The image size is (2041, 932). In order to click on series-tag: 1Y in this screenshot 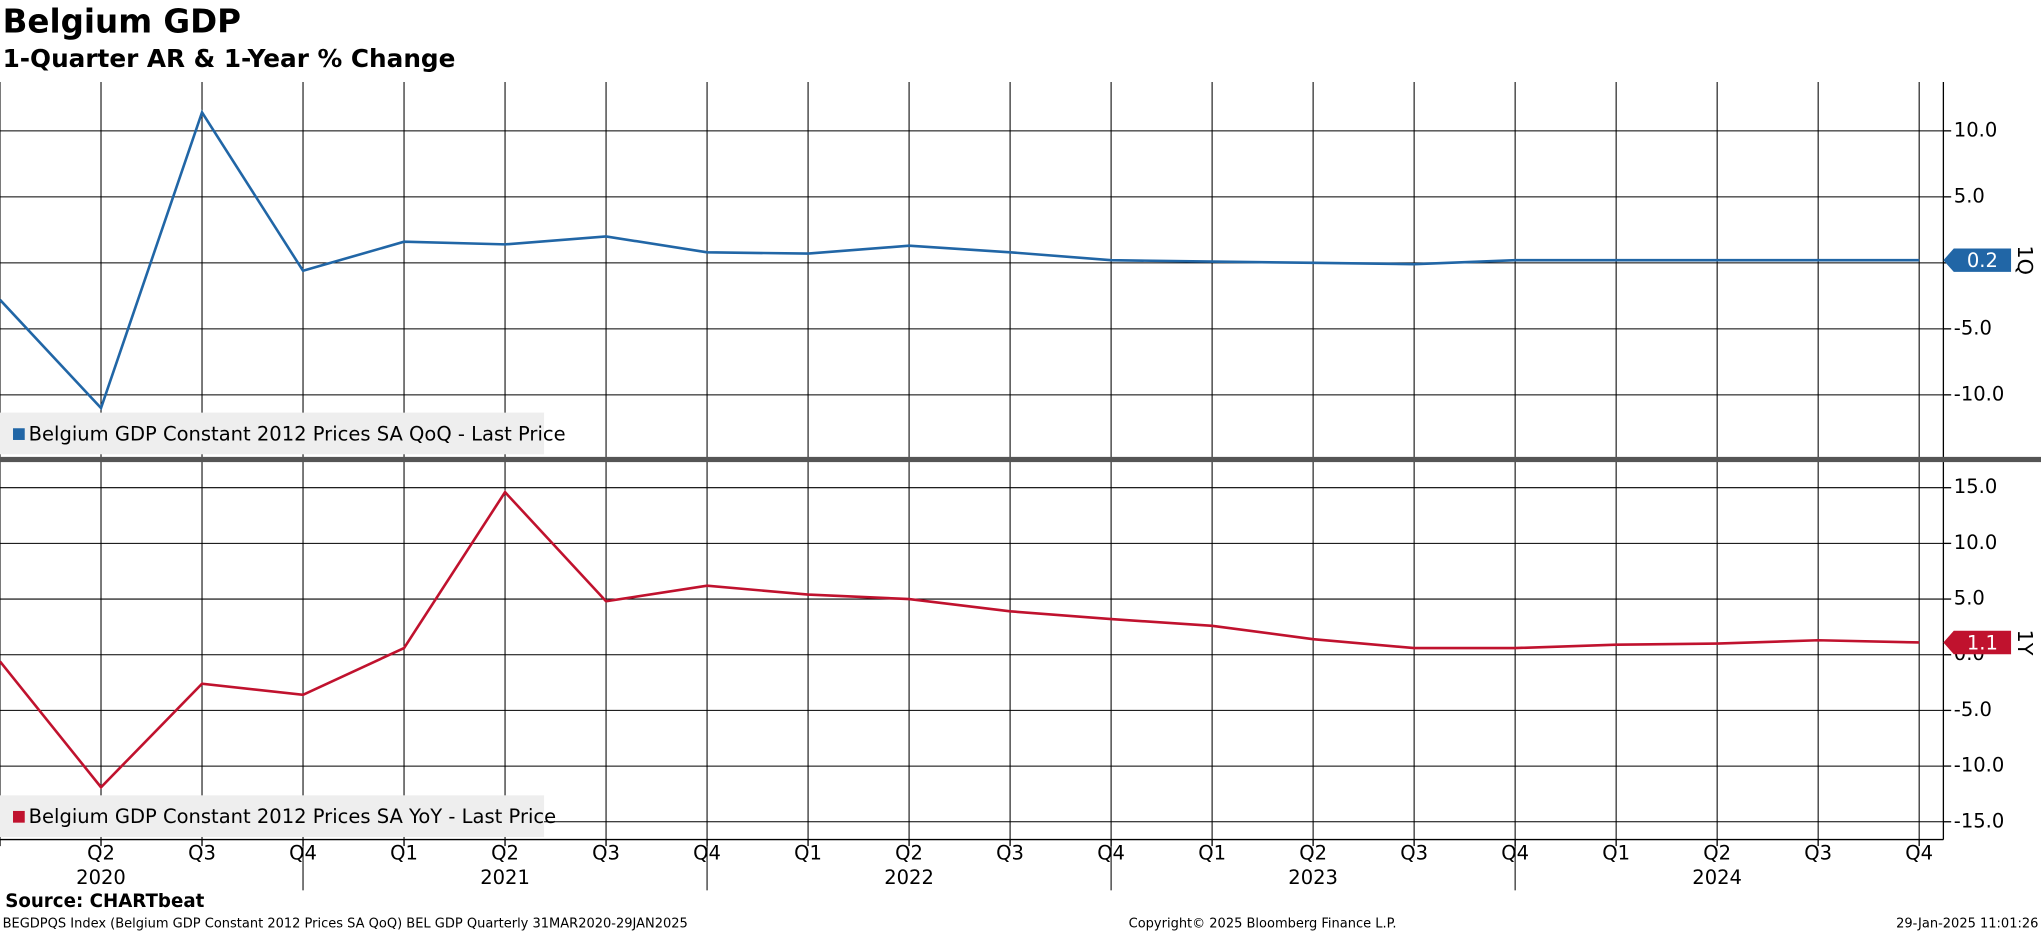, I will do `click(2025, 643)`.